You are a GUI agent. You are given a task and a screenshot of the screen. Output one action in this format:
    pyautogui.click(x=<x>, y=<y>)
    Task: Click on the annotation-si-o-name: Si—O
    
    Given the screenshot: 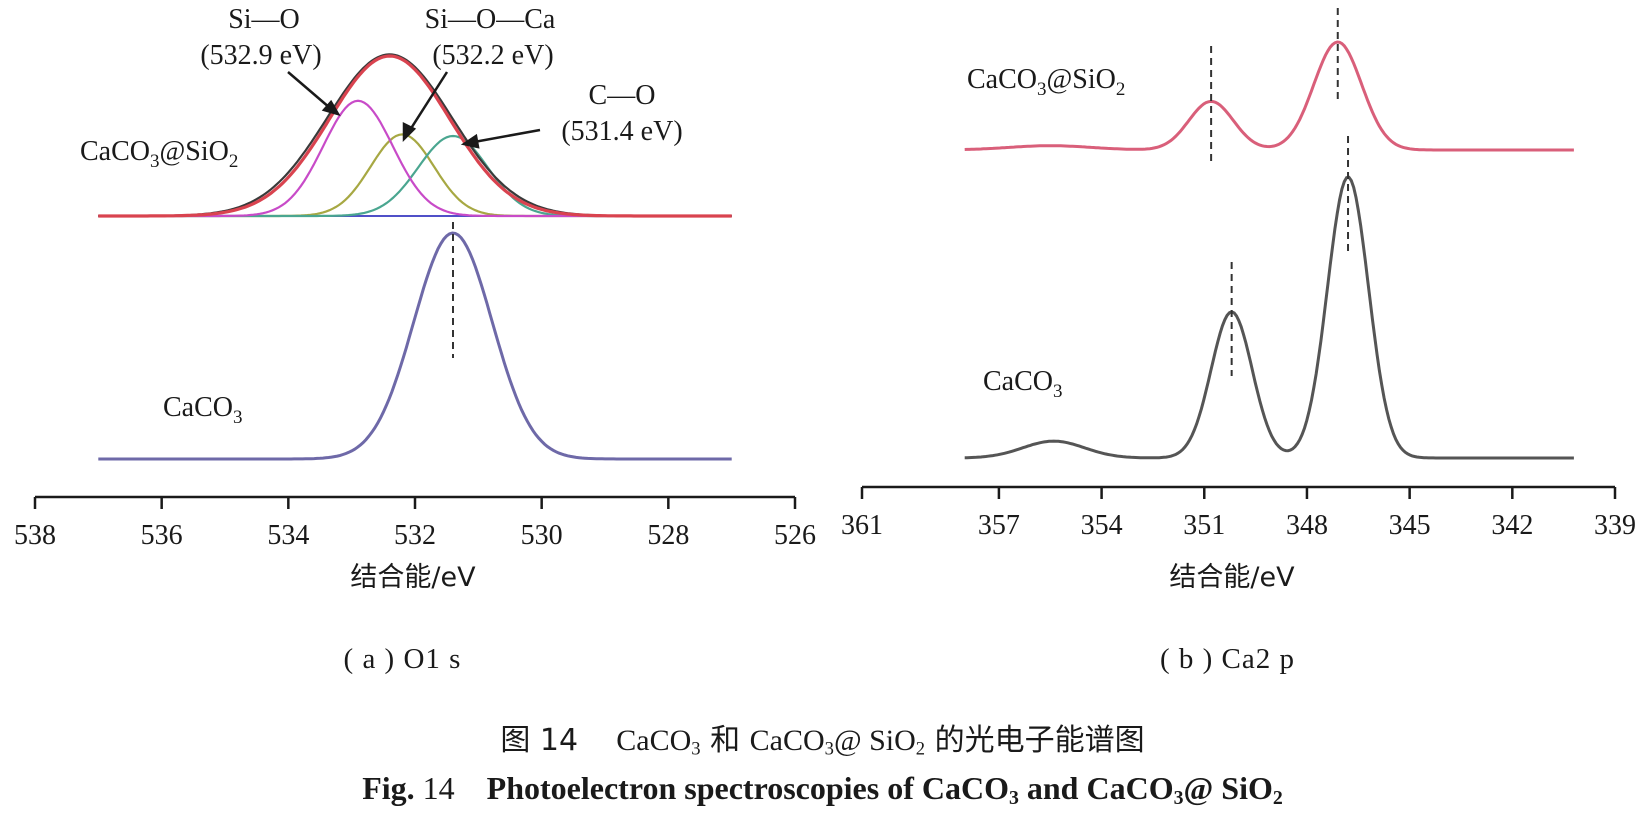 What is the action you would take?
    pyautogui.click(x=264, y=19)
    